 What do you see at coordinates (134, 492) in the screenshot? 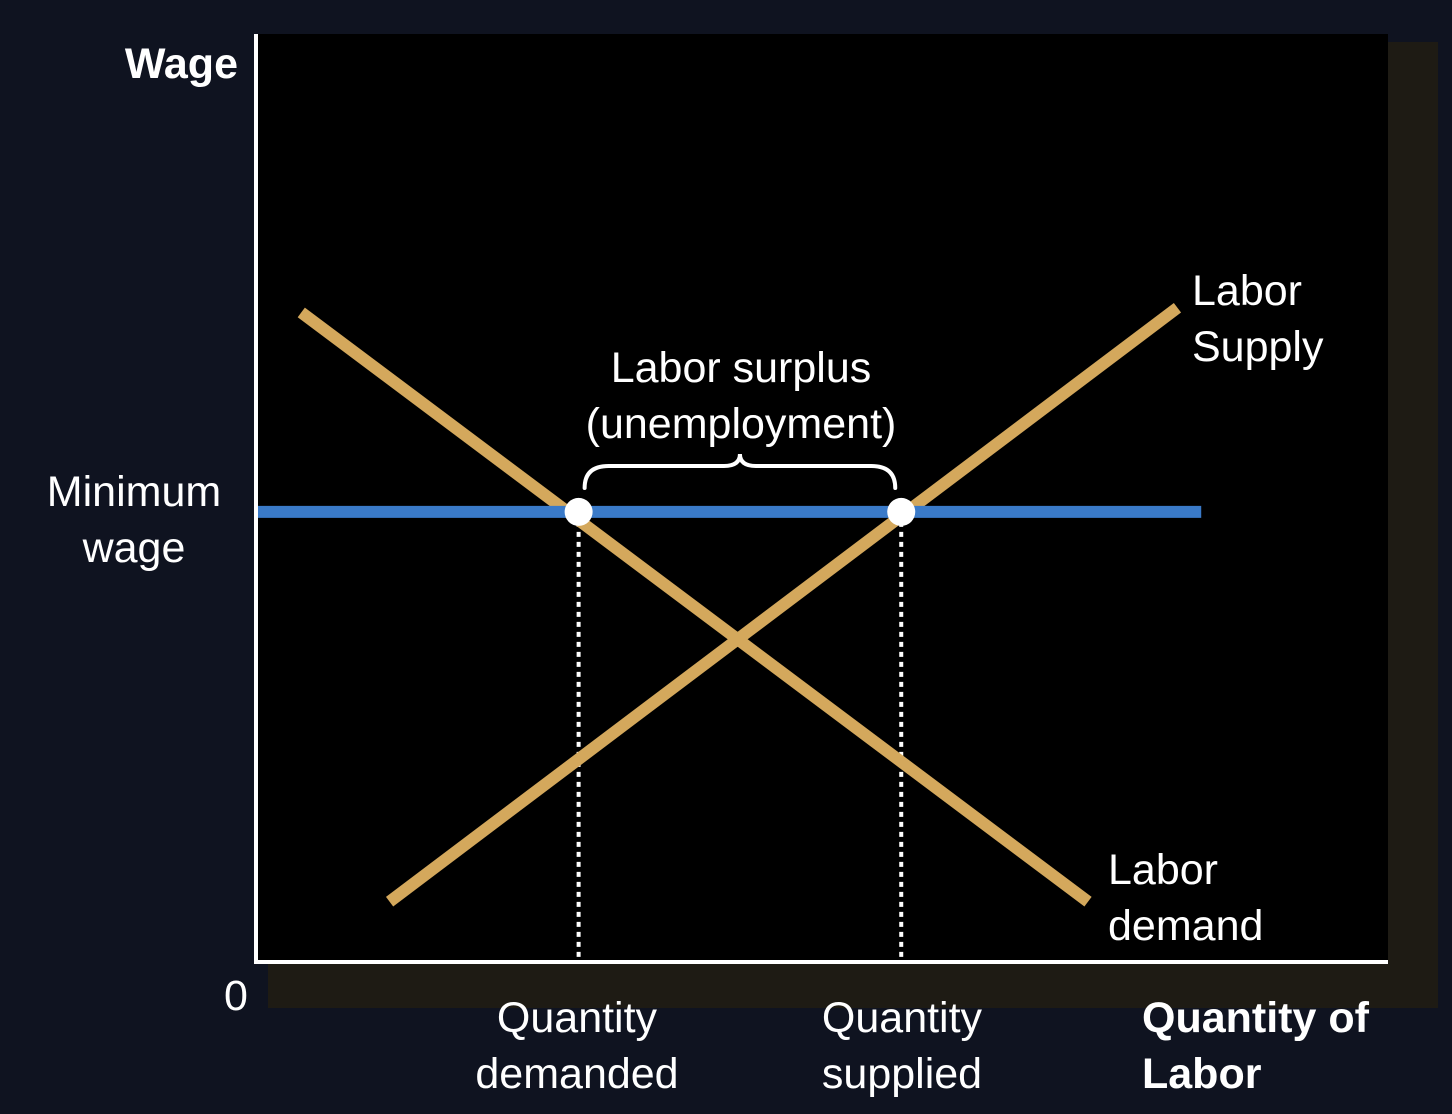
I see `min-wage-label-line-1: Minimum` at bounding box center [134, 492].